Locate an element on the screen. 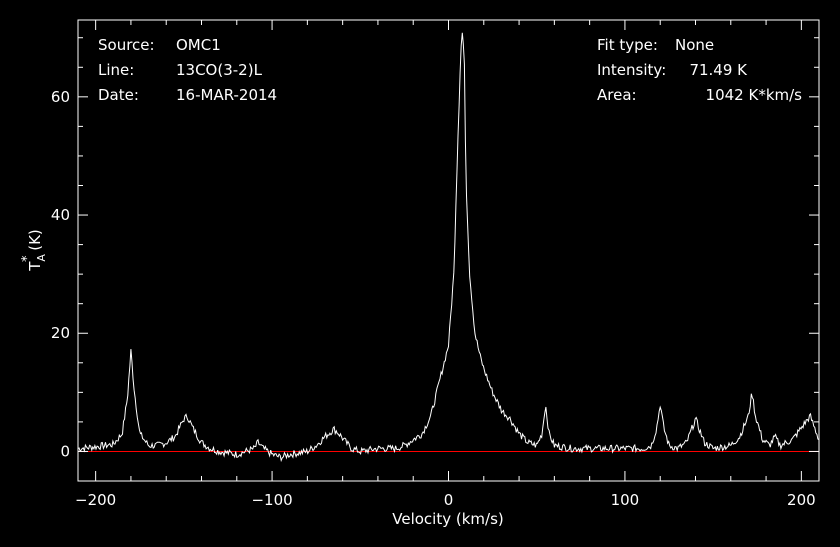  y-tick-label: 0 is located at coordinates (65, 451).